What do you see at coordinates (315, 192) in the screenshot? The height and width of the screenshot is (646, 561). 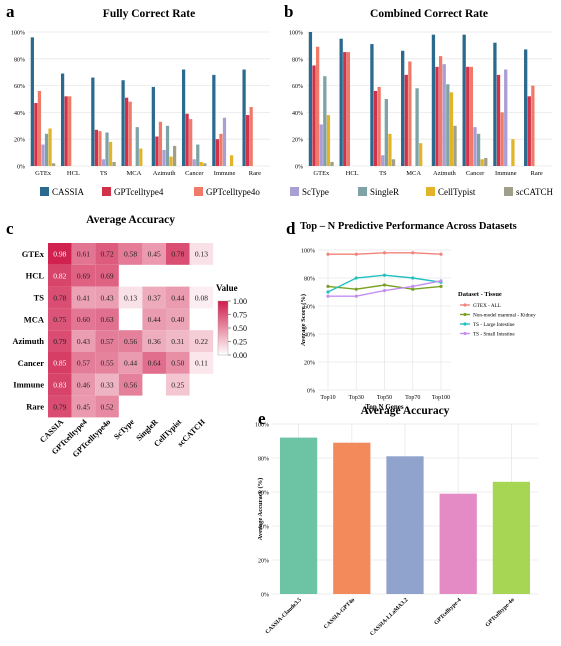 I see `legend-label: ScType` at bounding box center [315, 192].